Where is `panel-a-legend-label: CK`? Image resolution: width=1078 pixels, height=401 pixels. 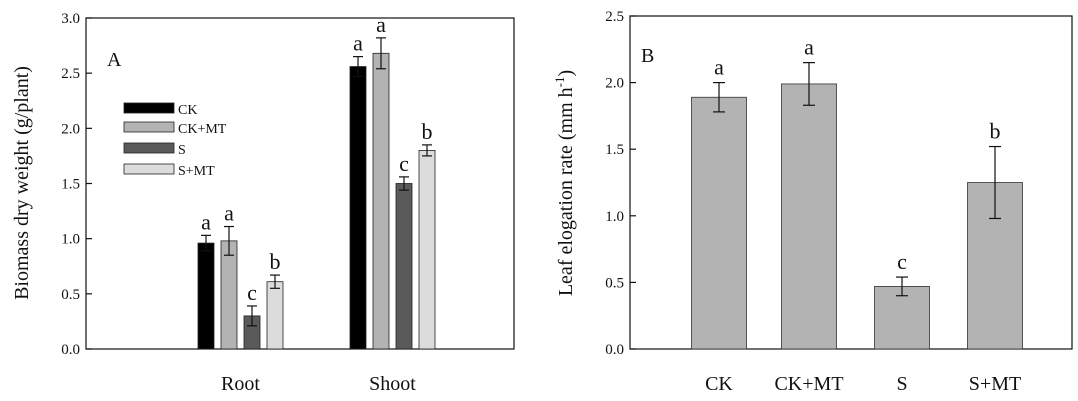 panel-a-legend-label: CK is located at coordinates (187, 110).